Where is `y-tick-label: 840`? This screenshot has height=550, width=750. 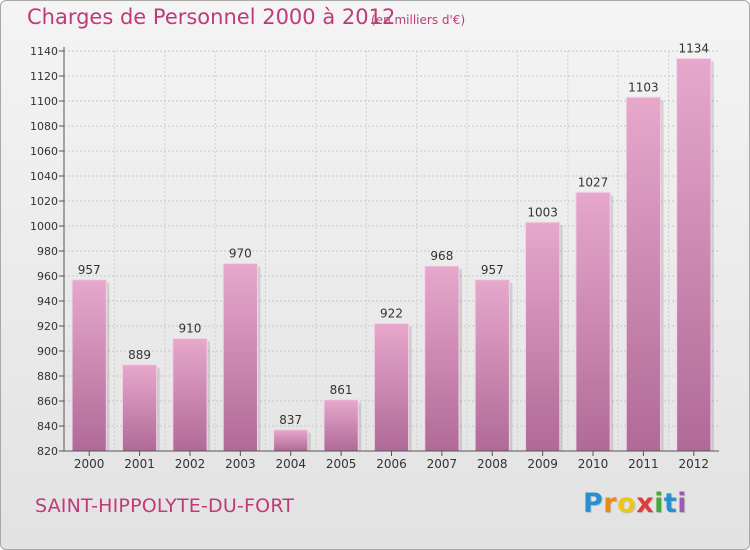 y-tick-label: 840 is located at coordinates (47, 426).